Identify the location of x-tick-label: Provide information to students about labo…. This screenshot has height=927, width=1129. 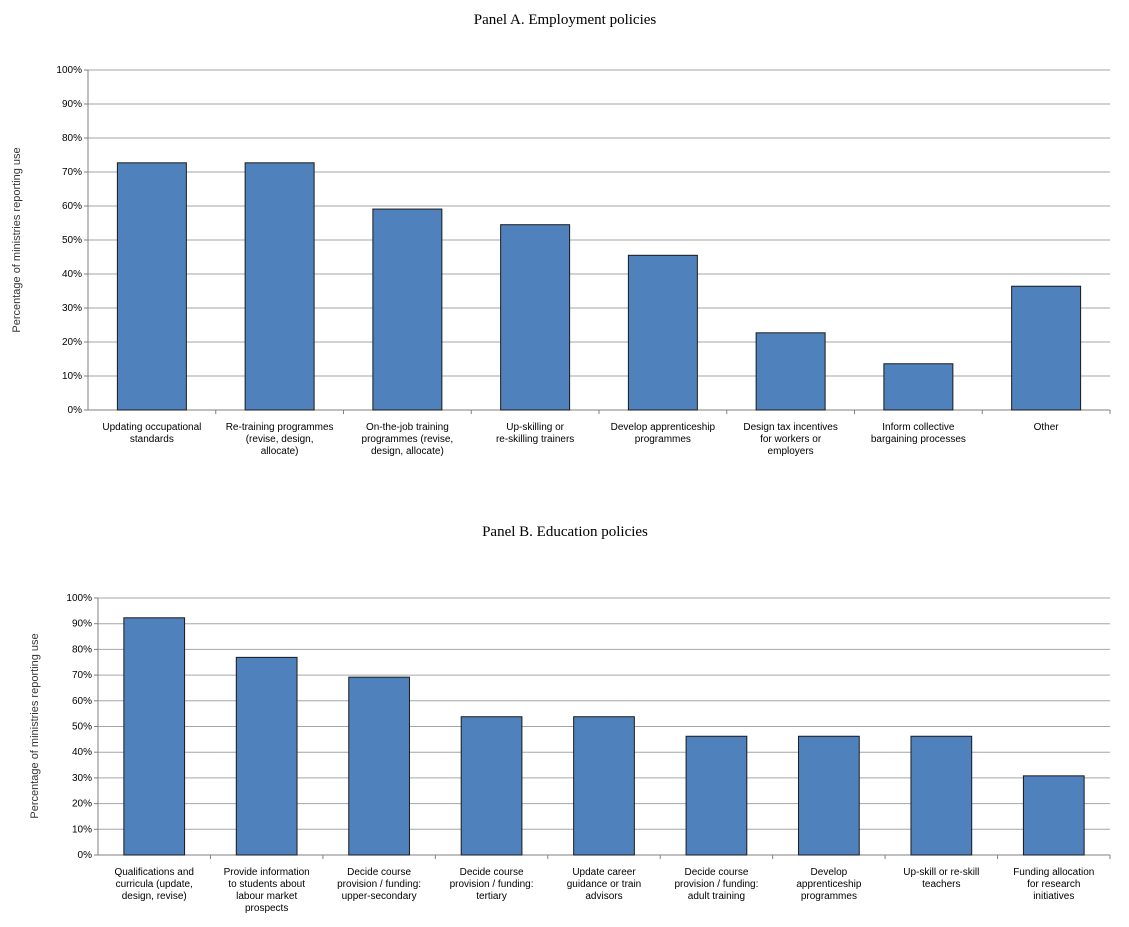
(267, 890).